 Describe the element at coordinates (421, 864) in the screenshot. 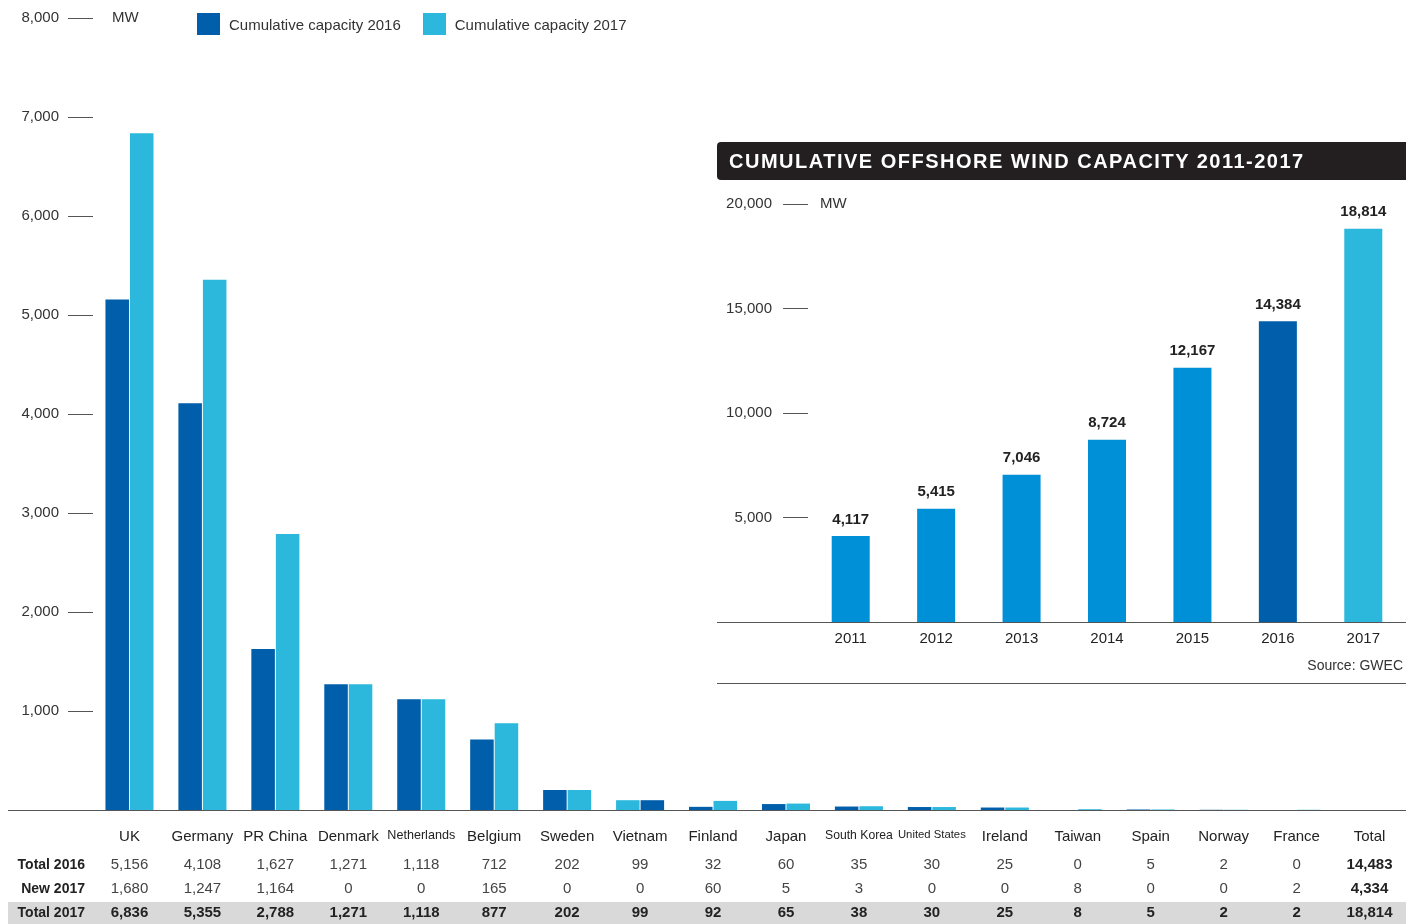

I see `data-label: 1,118` at that location.